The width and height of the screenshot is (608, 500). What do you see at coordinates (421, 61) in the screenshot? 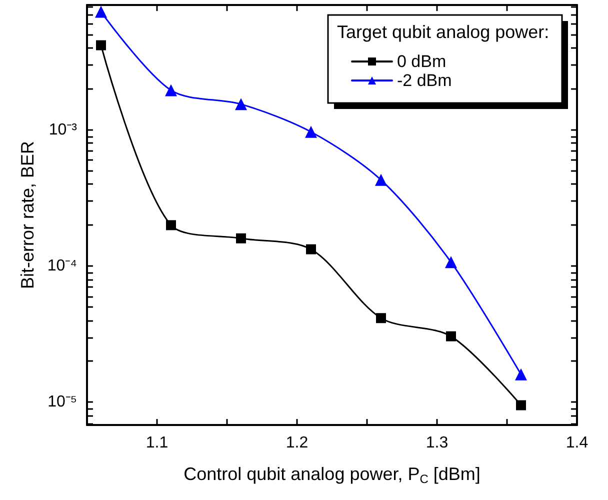
I see `legend-label: 0 dBm` at bounding box center [421, 61].